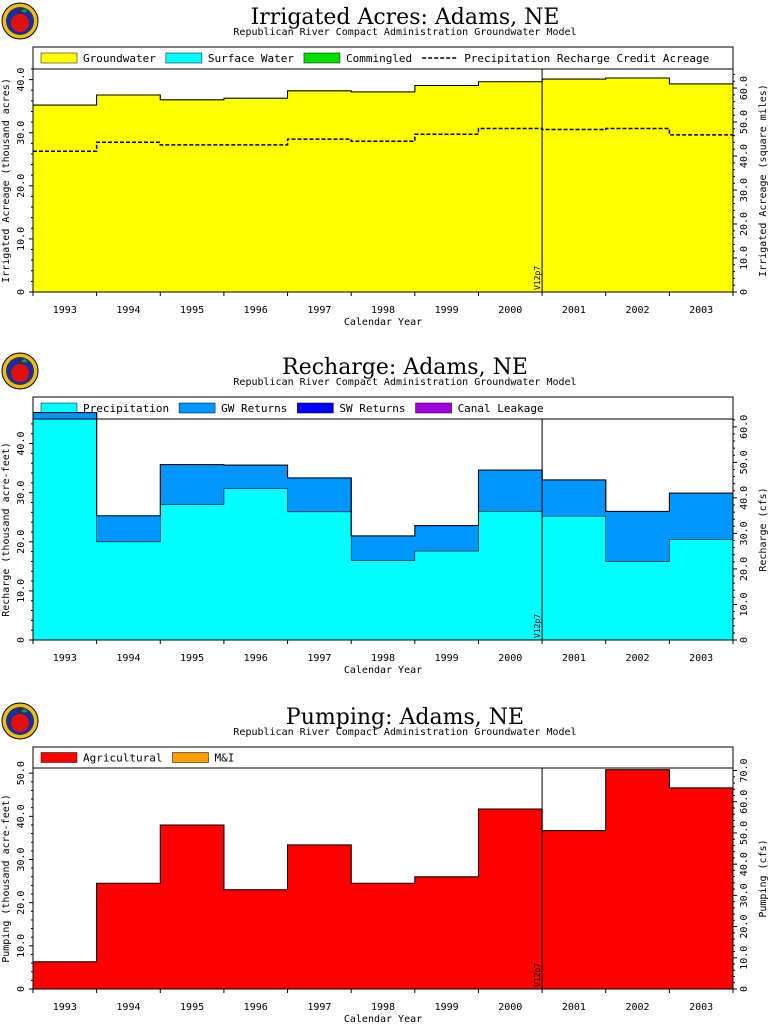 Image resolution: width=768 pixels, height=1024 pixels. I want to click on y-axis-left: 0 10.0 20.0 30.0 40.0 50.0, so click(24, 876).